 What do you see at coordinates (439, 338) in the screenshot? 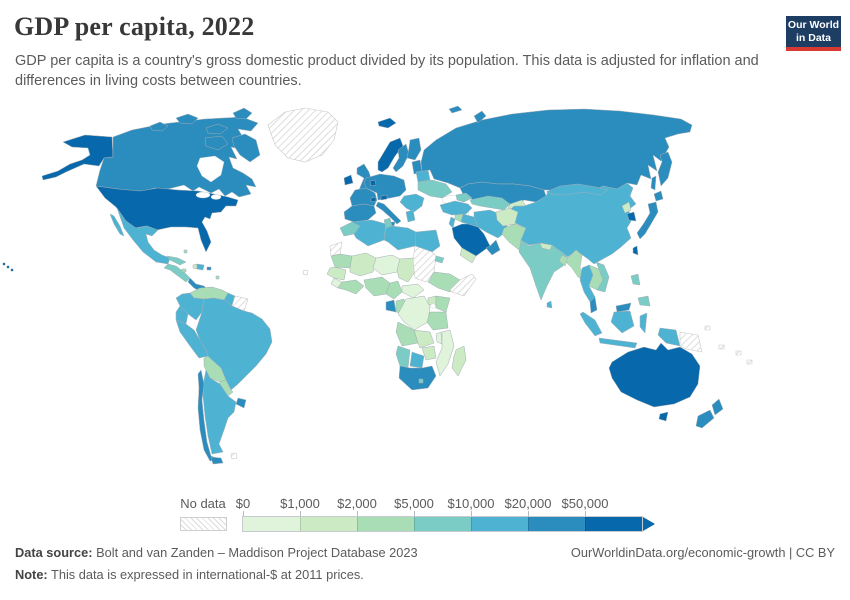
I see `region-malawi` at bounding box center [439, 338].